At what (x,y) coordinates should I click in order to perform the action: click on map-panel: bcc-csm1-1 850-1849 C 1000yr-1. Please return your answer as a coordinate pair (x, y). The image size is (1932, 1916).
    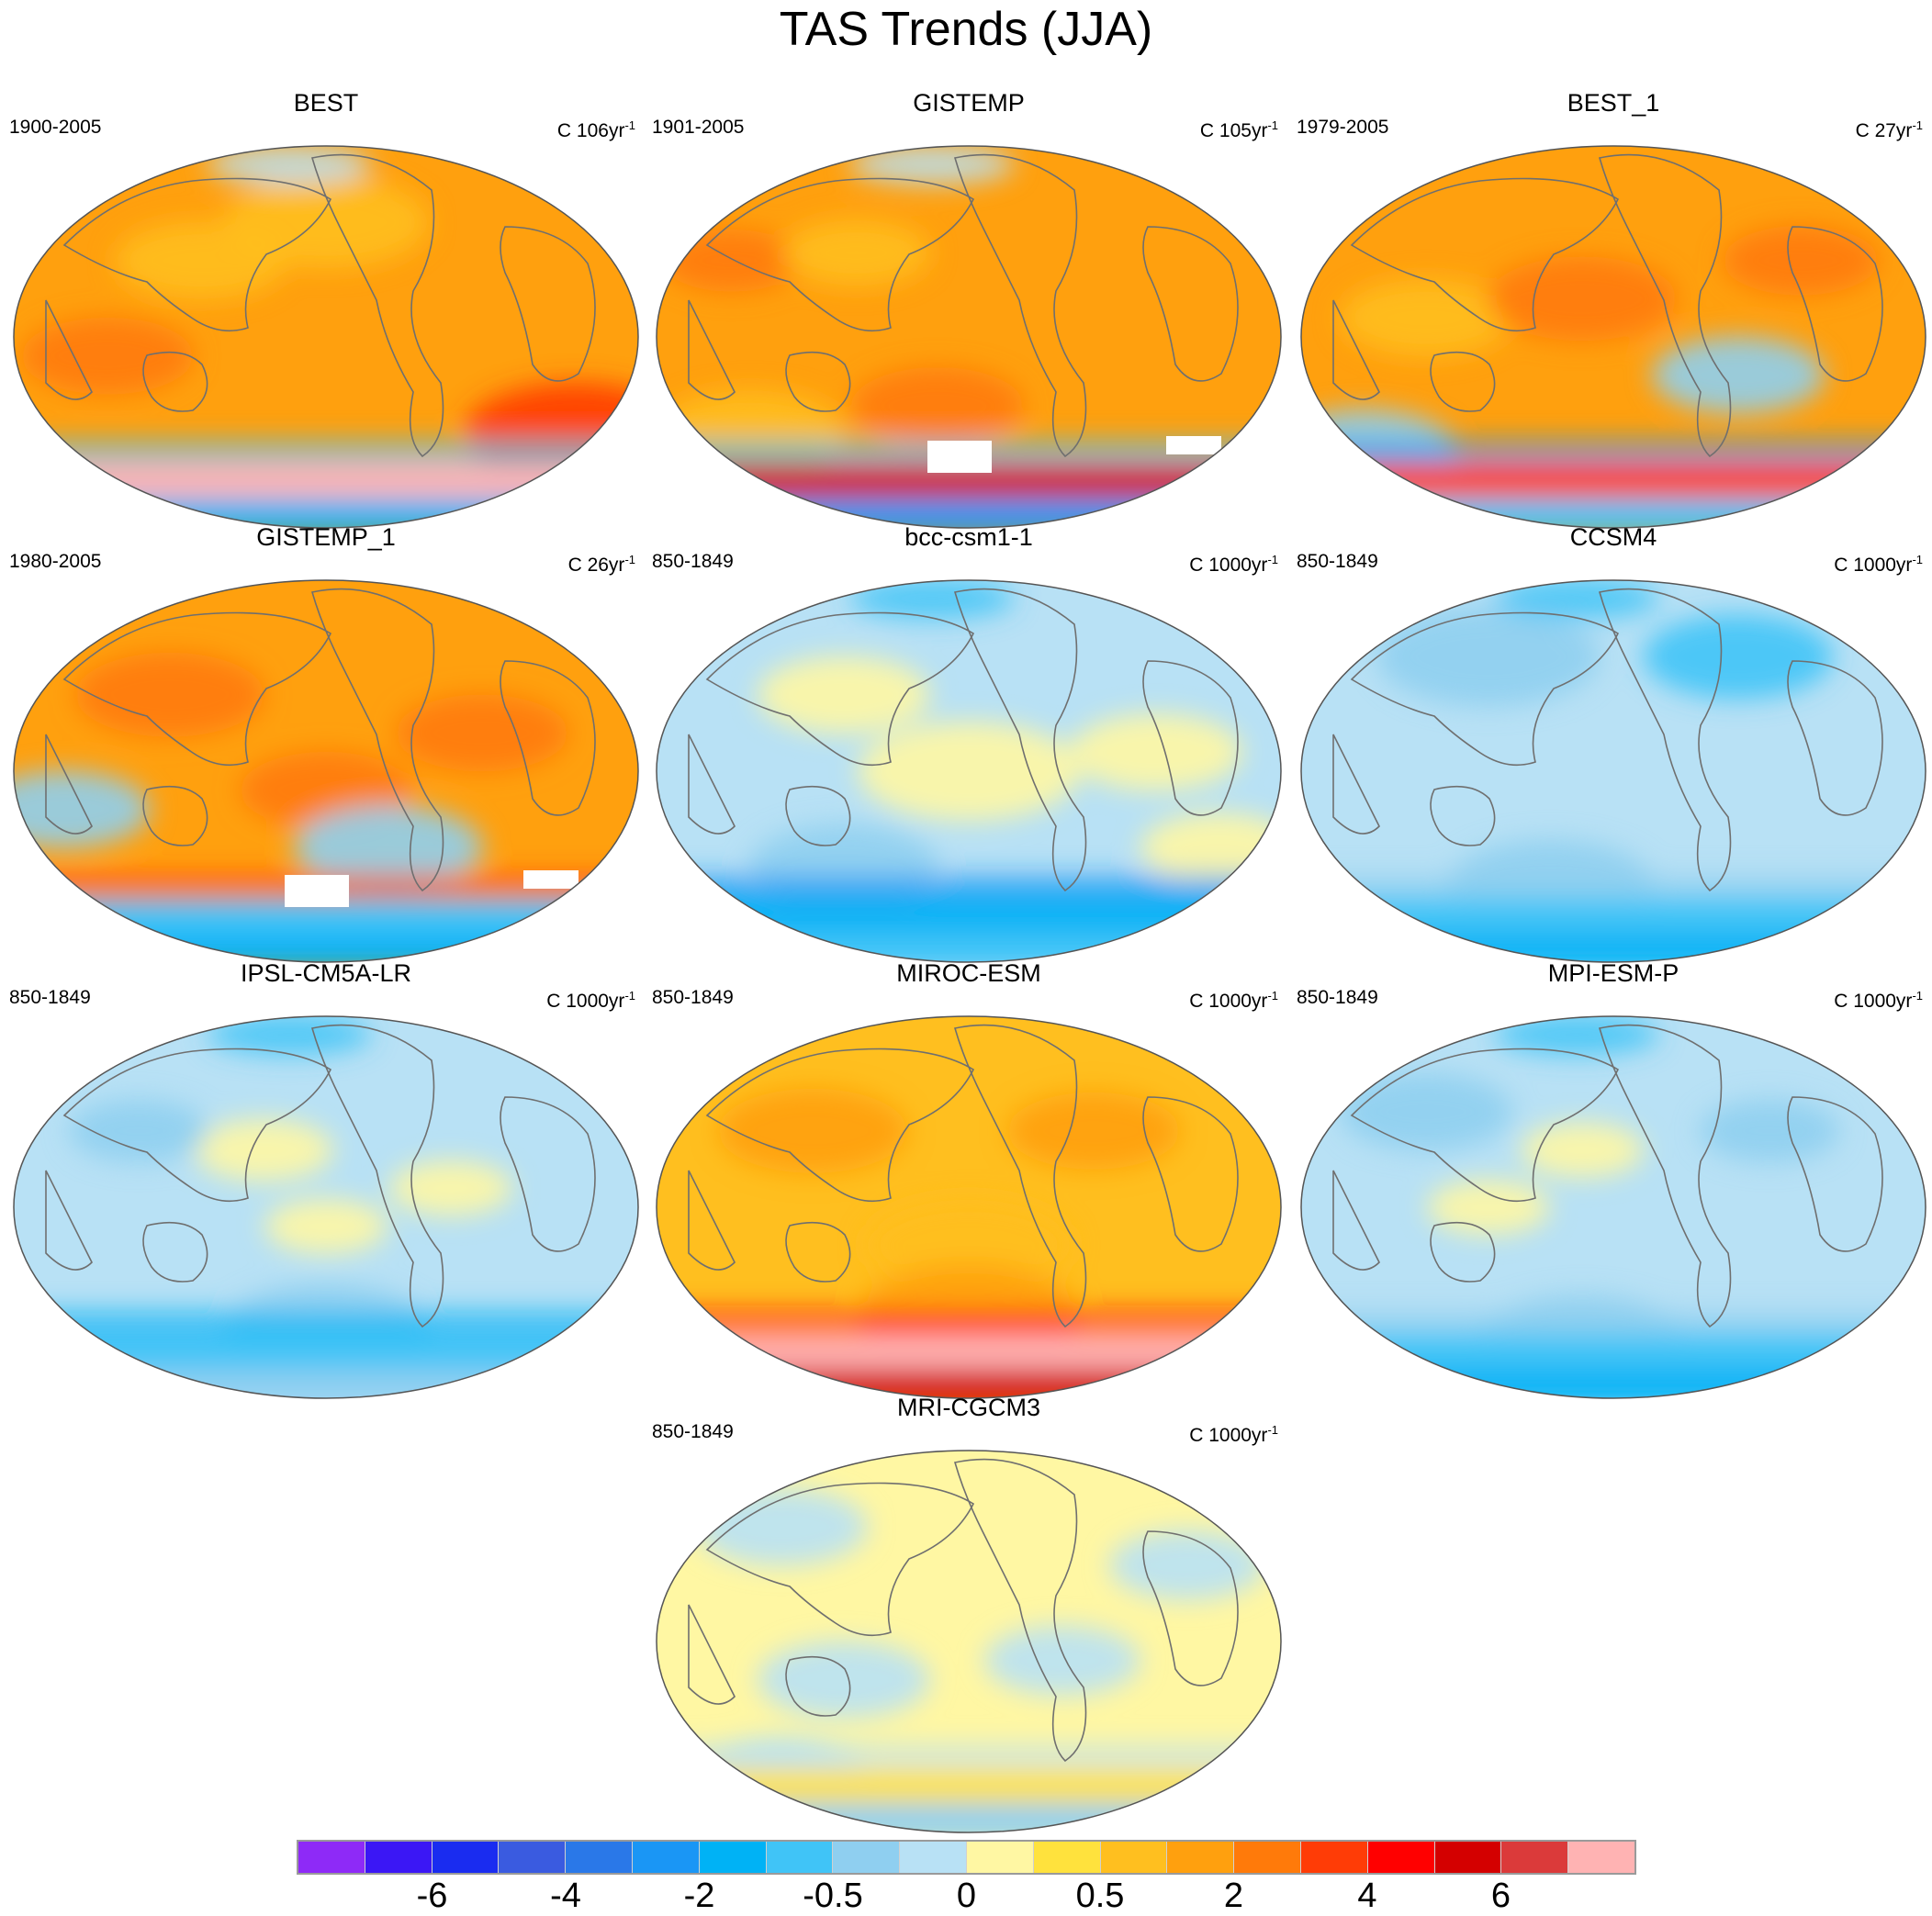
    Looking at the image, I should click on (969, 743).